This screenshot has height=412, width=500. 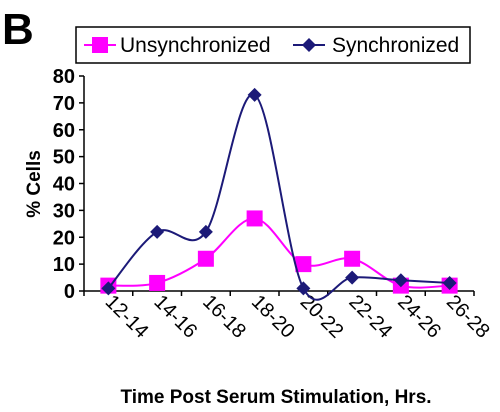 What do you see at coordinates (64, 238) in the screenshot?
I see `y-tick-label: 20` at bounding box center [64, 238].